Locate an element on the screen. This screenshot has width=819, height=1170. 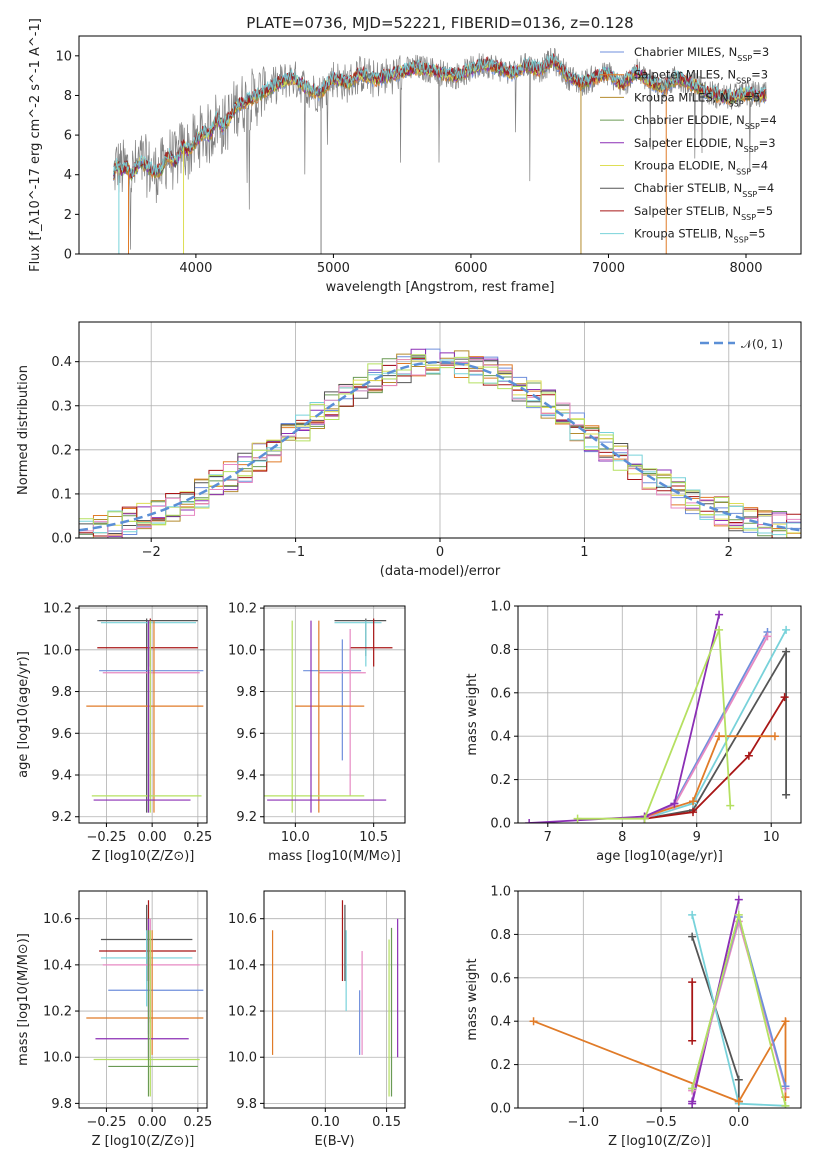
x-tick-label: 8000 is located at coordinates (745, 268).